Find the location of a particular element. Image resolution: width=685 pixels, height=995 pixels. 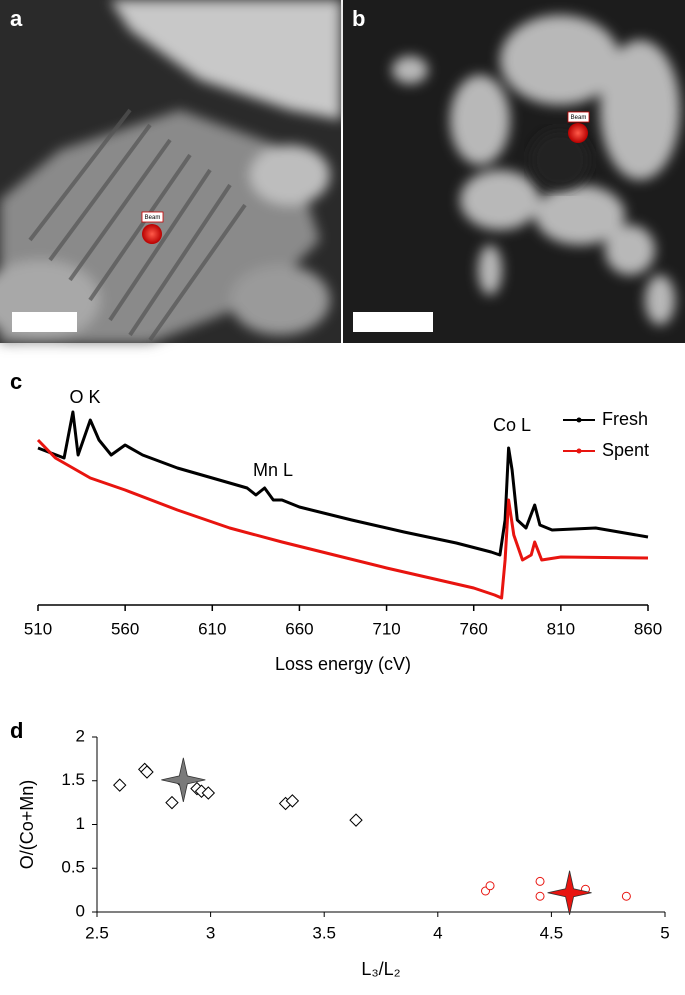

peak-annotation: Co L is located at coordinates (512, 425).